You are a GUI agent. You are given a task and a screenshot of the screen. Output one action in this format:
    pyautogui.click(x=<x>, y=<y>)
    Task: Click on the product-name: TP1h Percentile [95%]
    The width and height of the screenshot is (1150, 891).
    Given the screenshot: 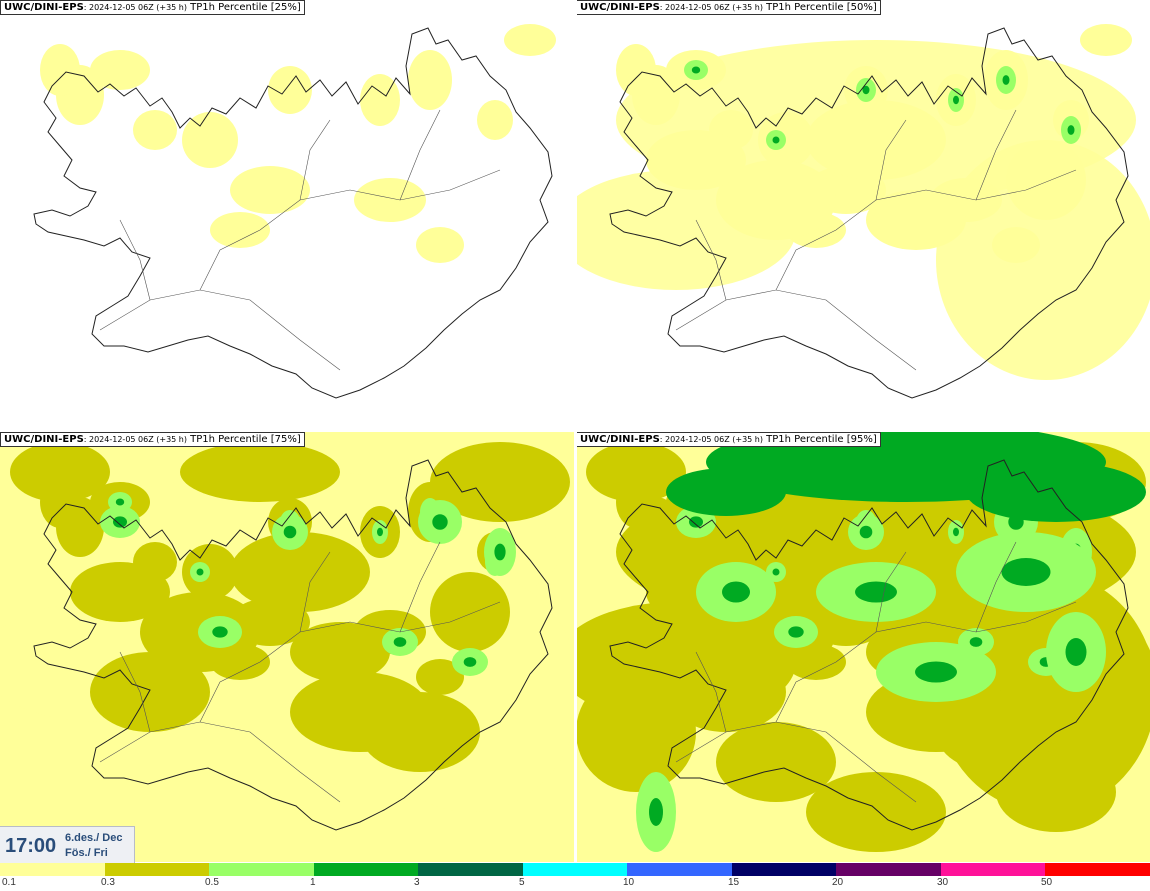 What is the action you would take?
    pyautogui.click(x=819, y=439)
    